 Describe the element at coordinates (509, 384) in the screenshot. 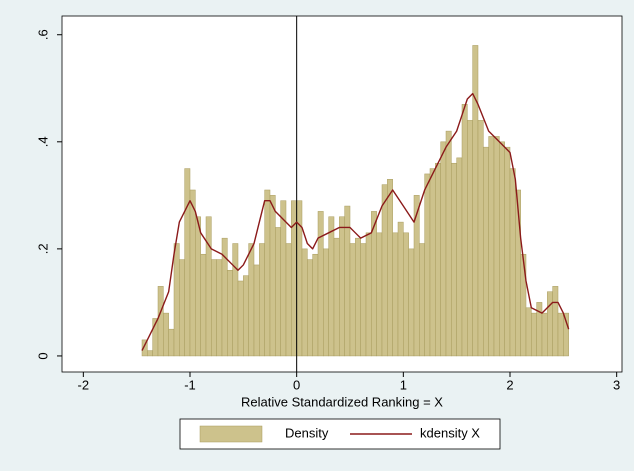

I see `x-tick-label: 2` at that location.